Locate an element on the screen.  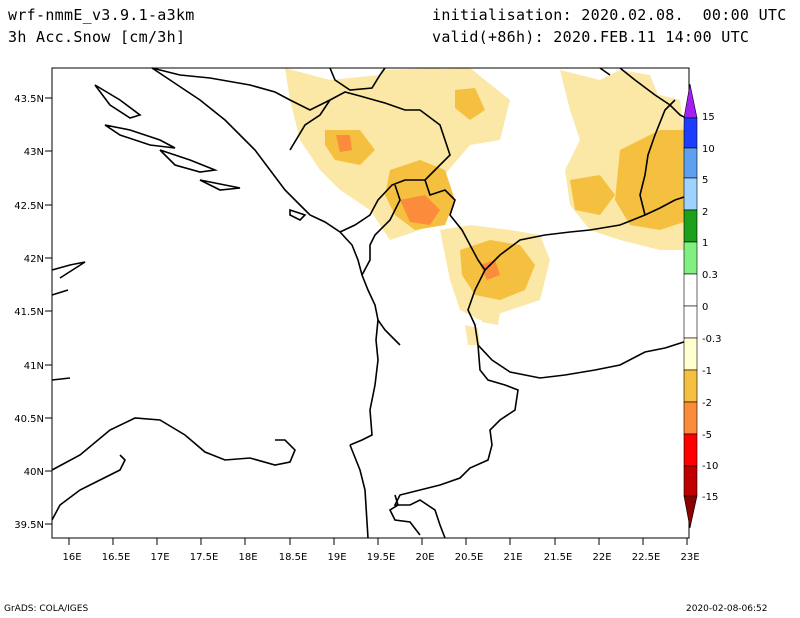
lat-label: 42N is located at coordinates (34, 259).